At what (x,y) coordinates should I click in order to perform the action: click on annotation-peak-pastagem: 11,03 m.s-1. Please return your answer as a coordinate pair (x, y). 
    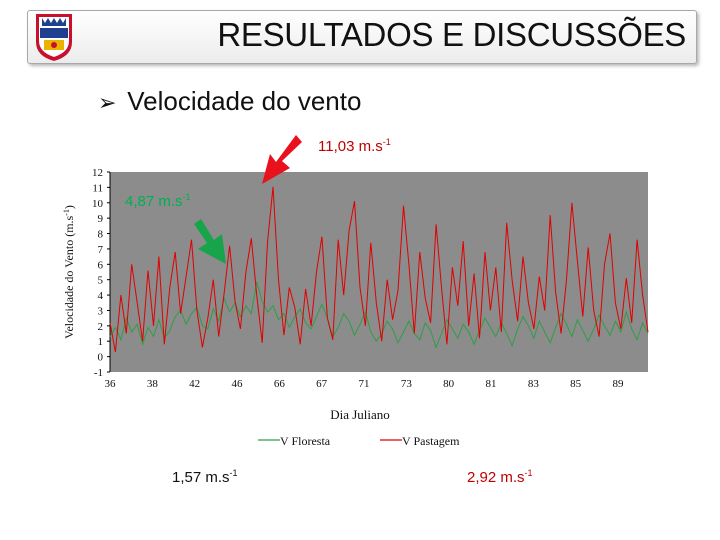
    Looking at the image, I should click on (354, 146).